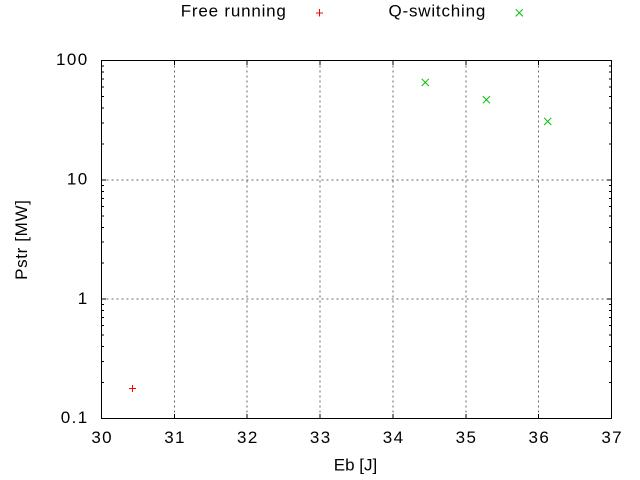 The width and height of the screenshot is (640, 480). Describe the element at coordinates (102, 437) in the screenshot. I see `svg-text: 30` at that location.